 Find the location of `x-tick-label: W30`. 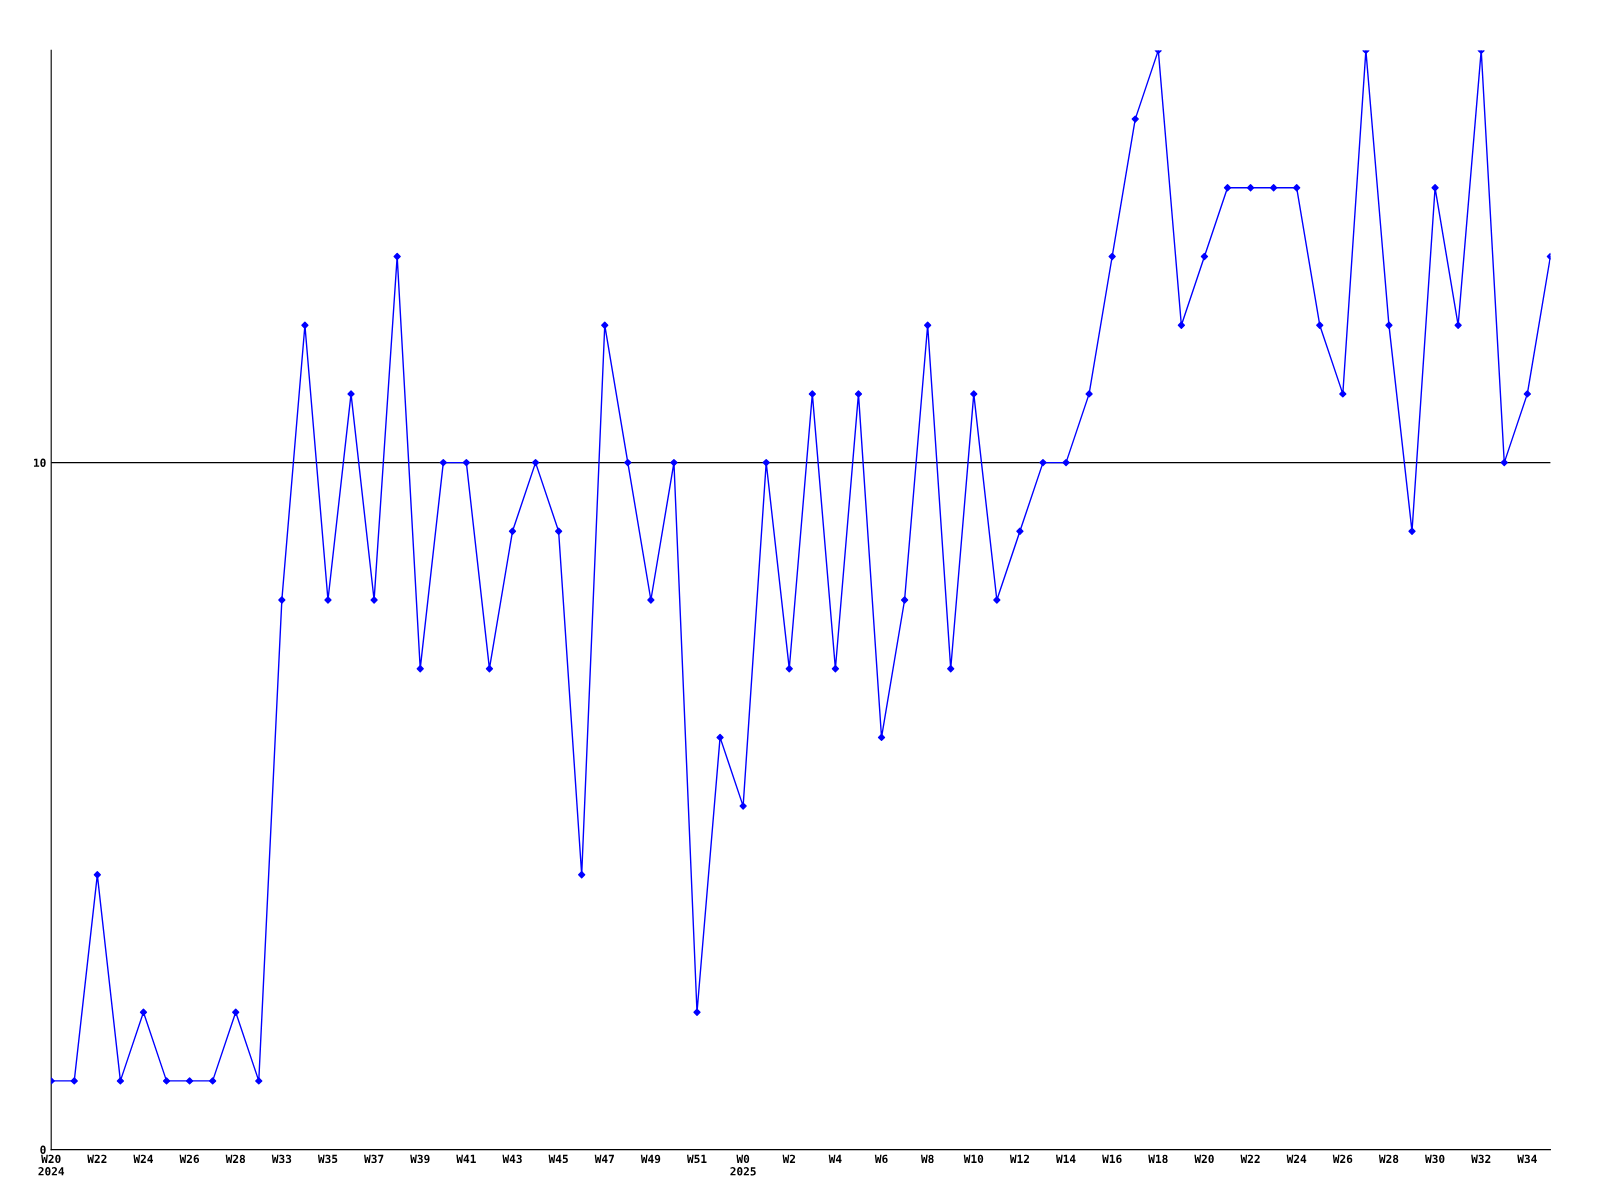

x-tick-label: W30 is located at coordinates (1435, 1159).